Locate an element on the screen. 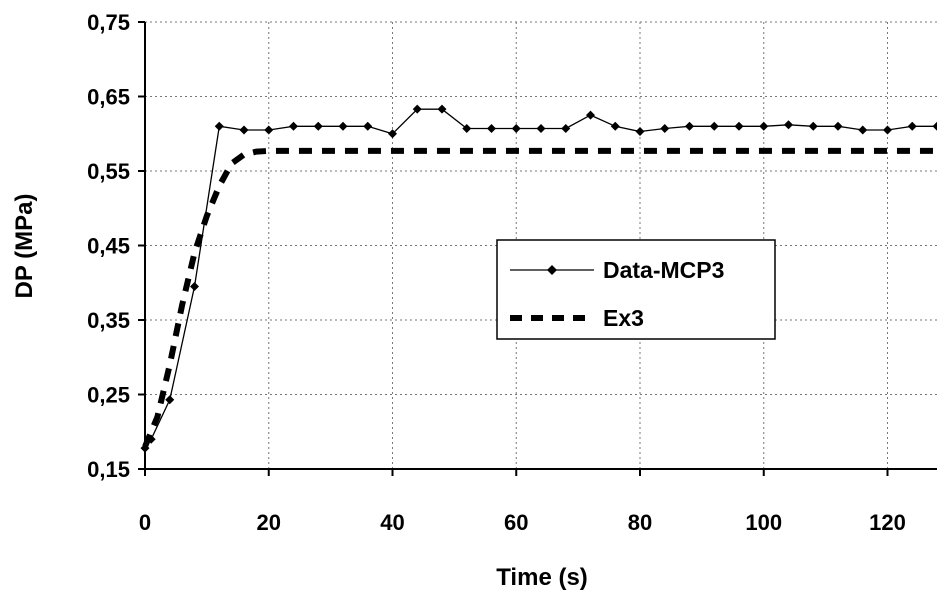 The image size is (937, 597). y-tick-label: 0,45 is located at coordinates (108, 246).